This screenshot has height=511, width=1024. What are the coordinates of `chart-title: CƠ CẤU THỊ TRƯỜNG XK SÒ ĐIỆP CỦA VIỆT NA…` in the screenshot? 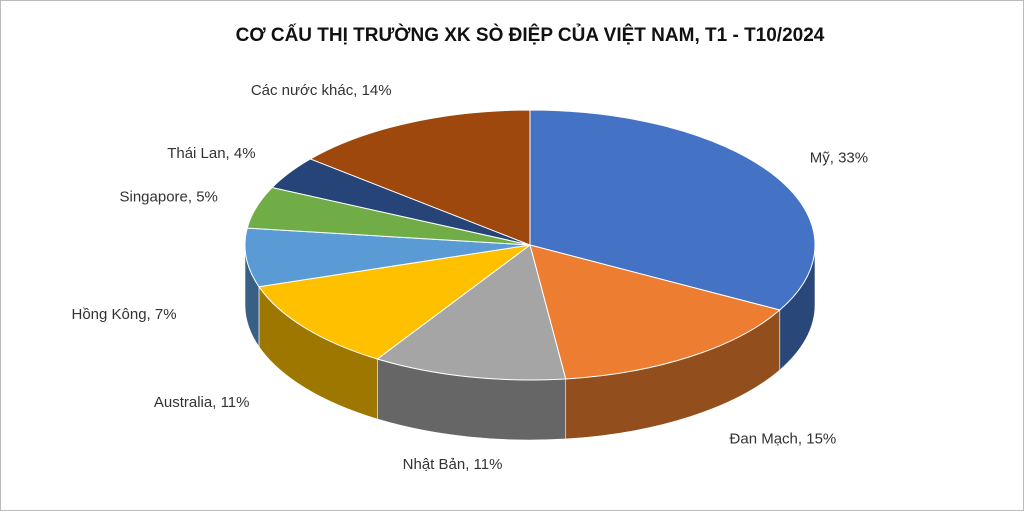 It's located at (530, 35).